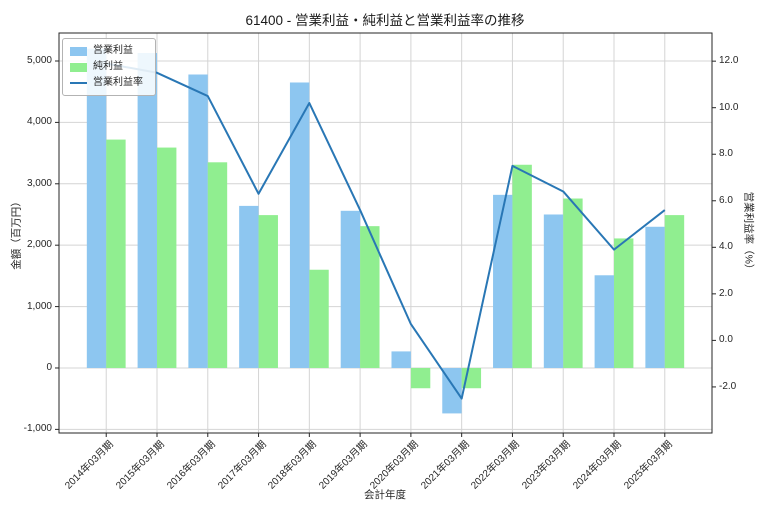 The image size is (768, 525). I want to click on y-left-tick-label: 1,000, so click(39, 306).